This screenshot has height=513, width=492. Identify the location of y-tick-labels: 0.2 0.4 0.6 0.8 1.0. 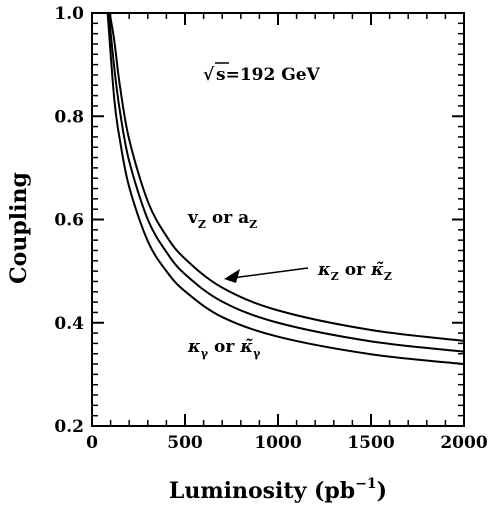
(69, 220).